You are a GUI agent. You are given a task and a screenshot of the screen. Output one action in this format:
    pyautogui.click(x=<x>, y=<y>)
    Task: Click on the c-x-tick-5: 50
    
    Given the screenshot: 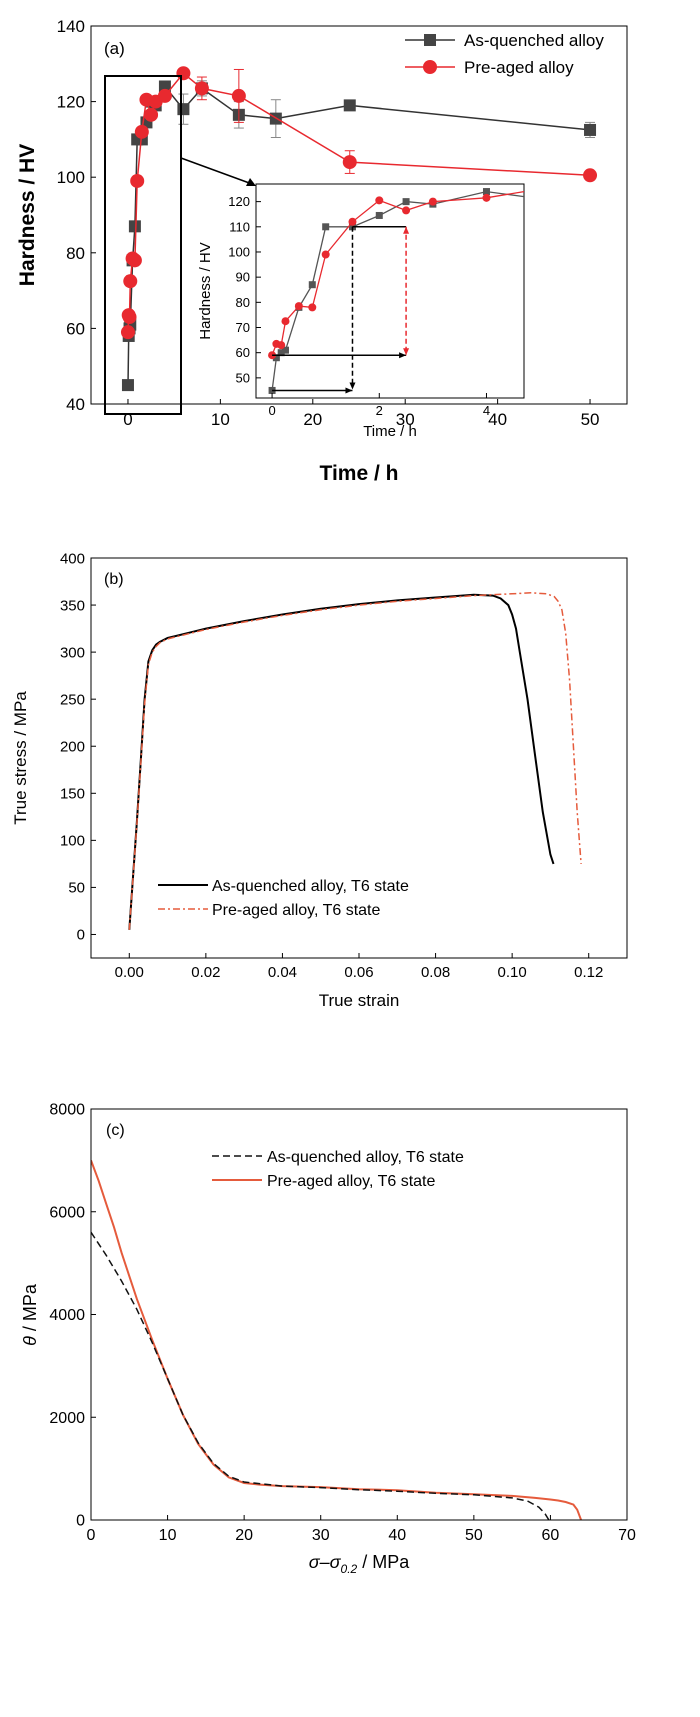 What is the action you would take?
    pyautogui.click(x=474, y=1535)
    